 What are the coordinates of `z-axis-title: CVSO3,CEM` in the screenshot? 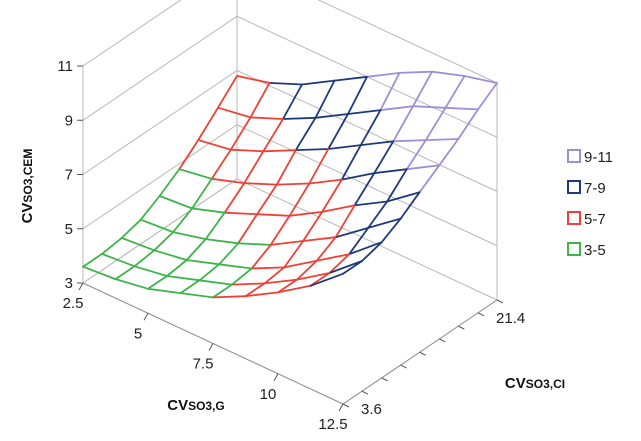 It's located at (27, 186).